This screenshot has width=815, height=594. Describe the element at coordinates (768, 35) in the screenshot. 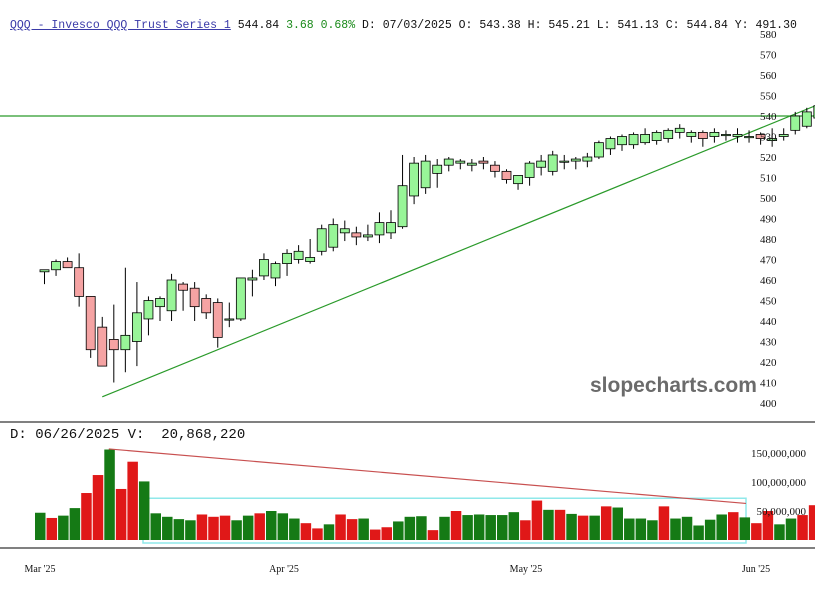

I see `price-tick-label: 580` at that location.